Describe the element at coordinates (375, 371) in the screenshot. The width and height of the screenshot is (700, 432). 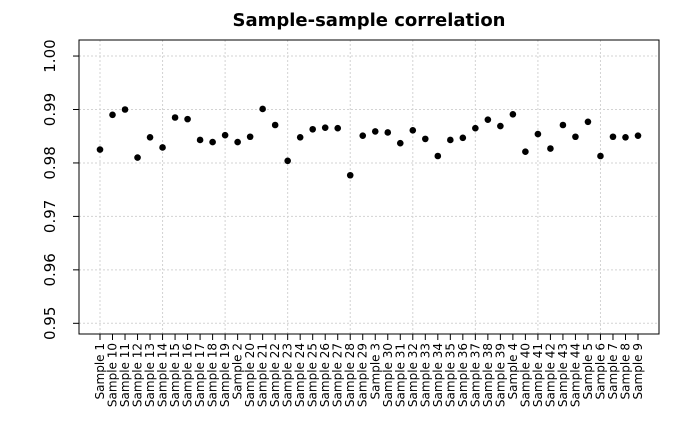
I see `x-tick-label: Sample 3` at that location.